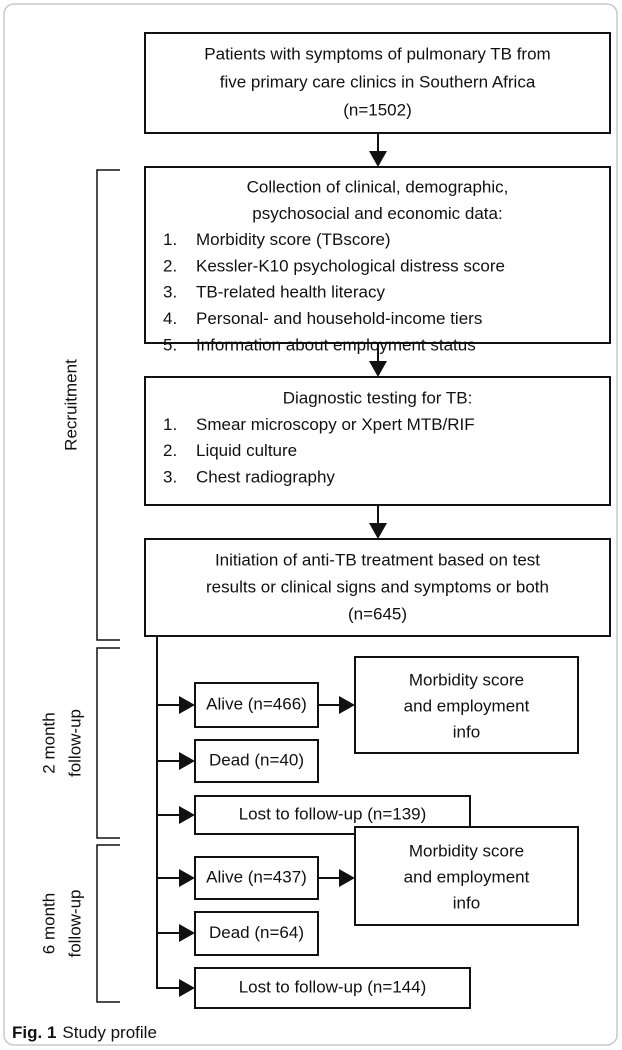 Image resolution: width=622 pixels, height=1050 pixels. Describe the element at coordinates (256, 759) in the screenshot. I see `box-text: Dead (n=40)` at that location.